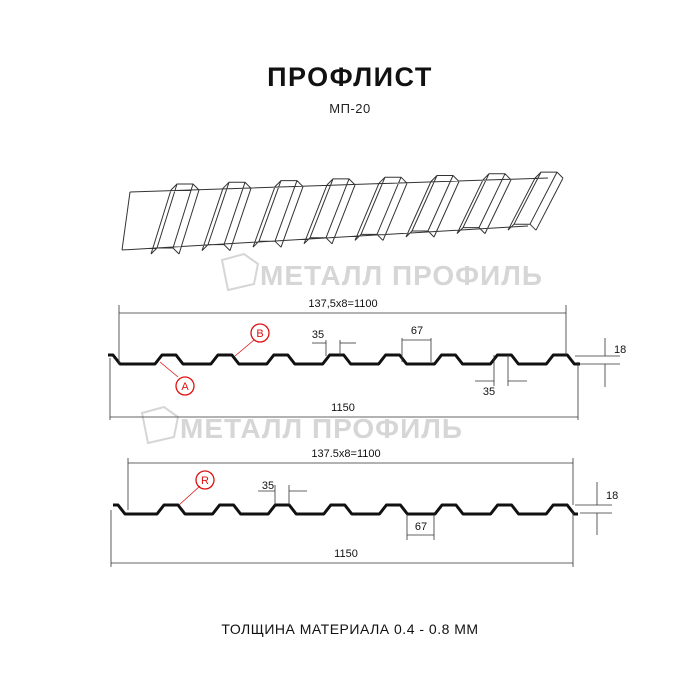  I want to click on watermark-logo-2: МЕТАЛЛ ПРОФИЛЬ, so click(301, 425).